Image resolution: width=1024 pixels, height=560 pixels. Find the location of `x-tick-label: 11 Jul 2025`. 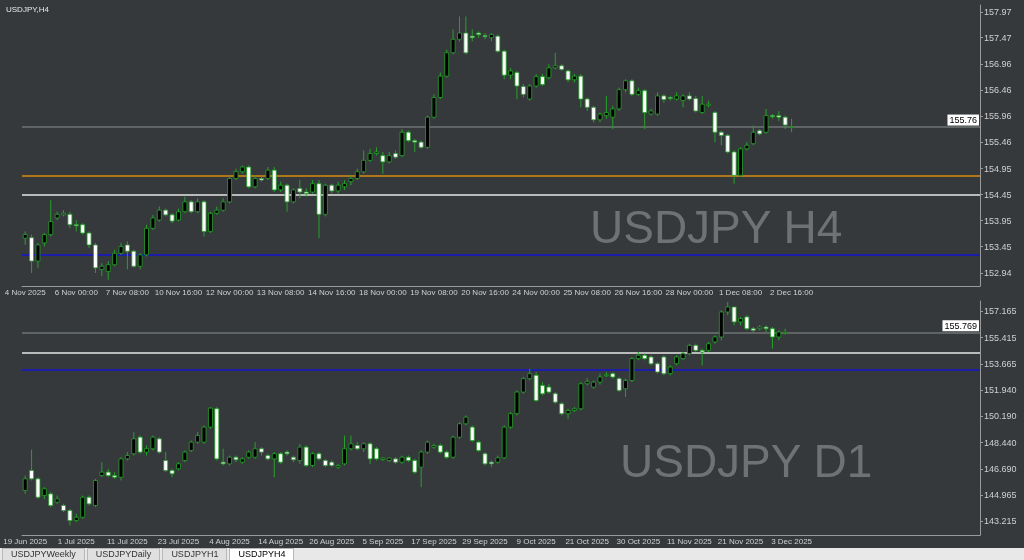

x-tick-label: 11 Jul 2025 is located at coordinates (127, 541).